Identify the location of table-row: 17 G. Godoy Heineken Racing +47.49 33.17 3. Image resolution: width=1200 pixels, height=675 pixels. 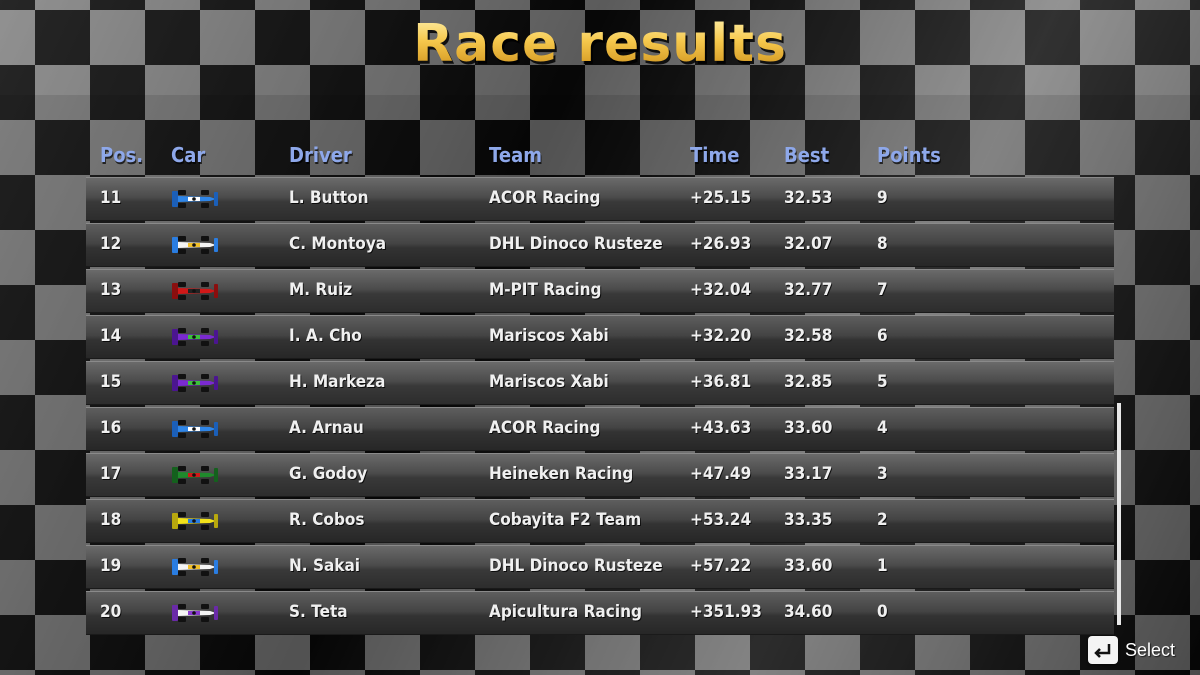
(600, 475).